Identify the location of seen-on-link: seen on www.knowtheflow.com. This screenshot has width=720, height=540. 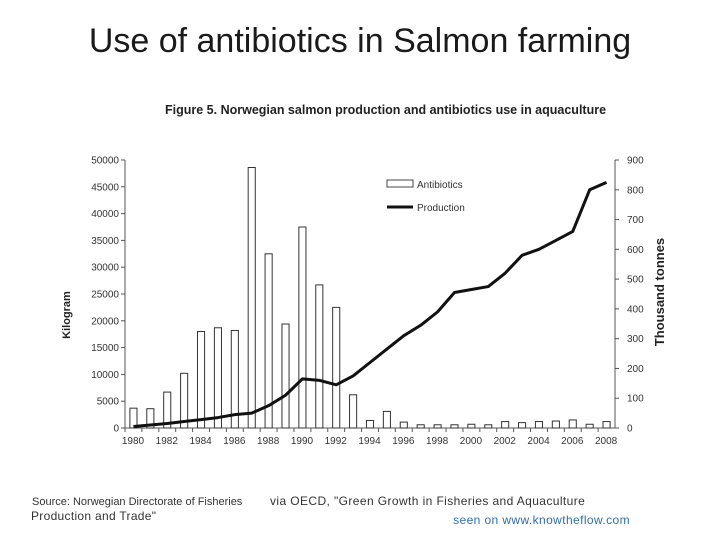
(541, 520).